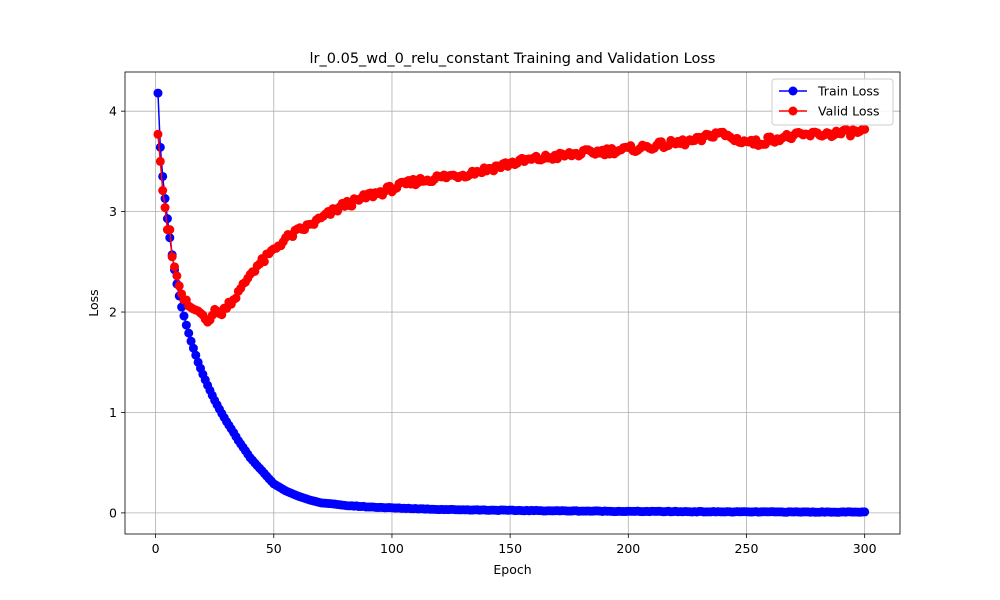 Image resolution: width=1000 pixels, height=600 pixels. What do you see at coordinates (113, 512) in the screenshot?
I see `y-tick-label: 0` at bounding box center [113, 512].